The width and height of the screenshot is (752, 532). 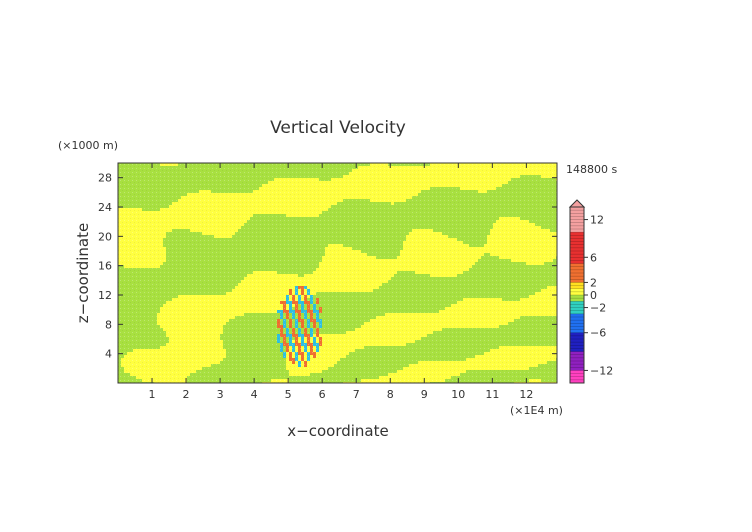 I want to click on time-label: 148800 s, so click(x=591, y=169).